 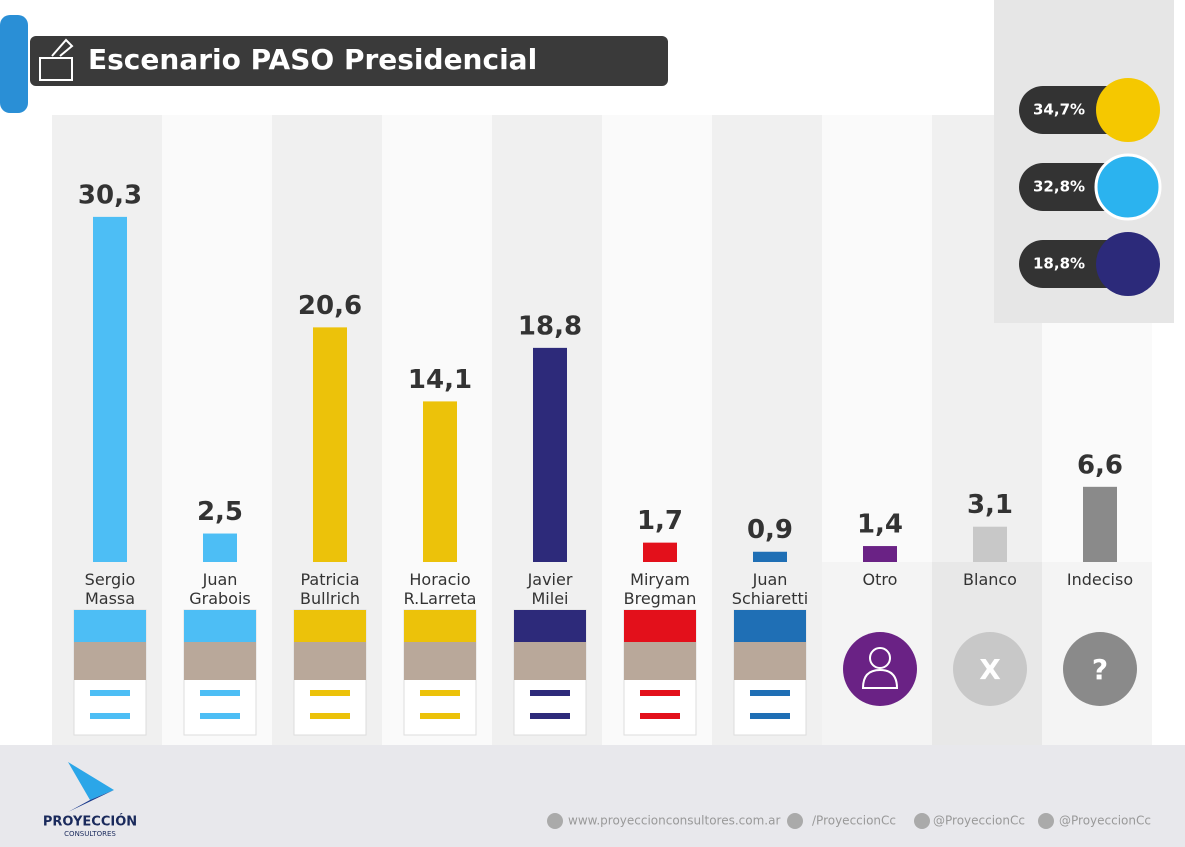 I want to click on category-label: Blanco, so click(x=990, y=579).